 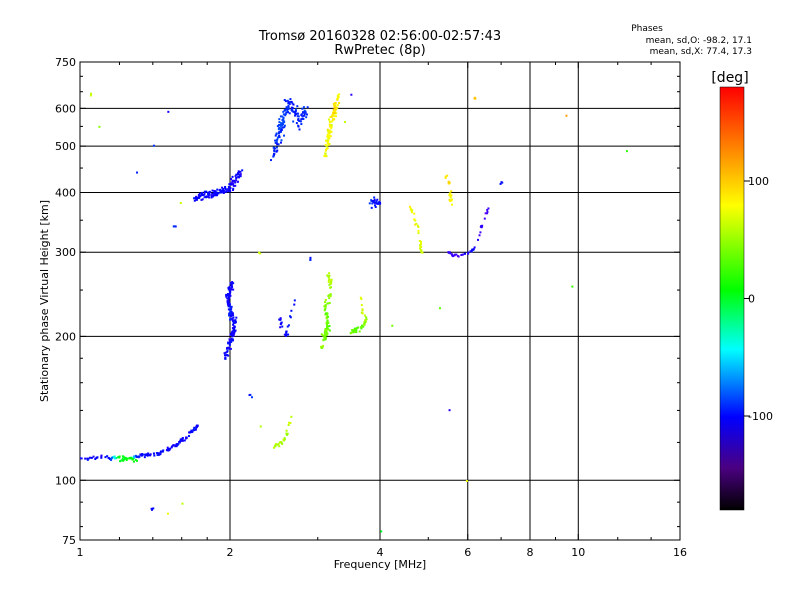 I want to click on chart-subtitle: RwPretec (8p), so click(x=379, y=50).